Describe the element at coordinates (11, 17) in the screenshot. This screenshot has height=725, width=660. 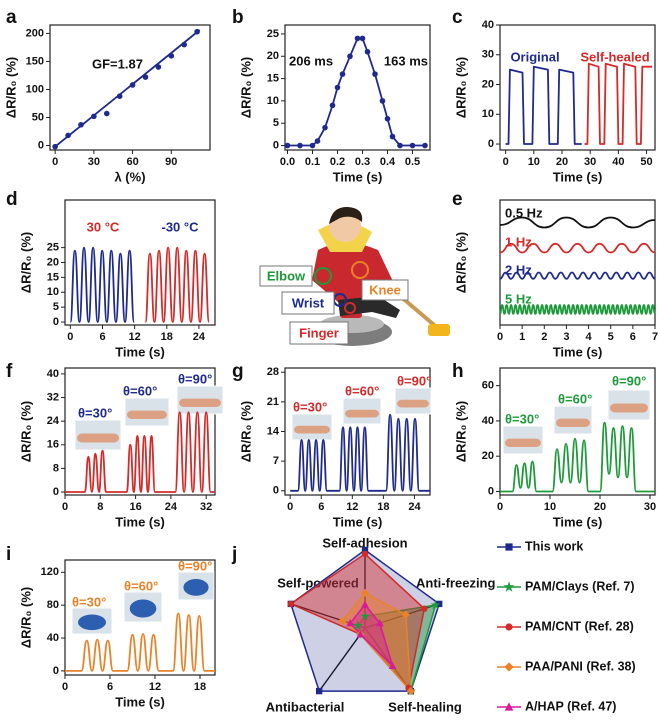
I see `panel-label: a` at that location.